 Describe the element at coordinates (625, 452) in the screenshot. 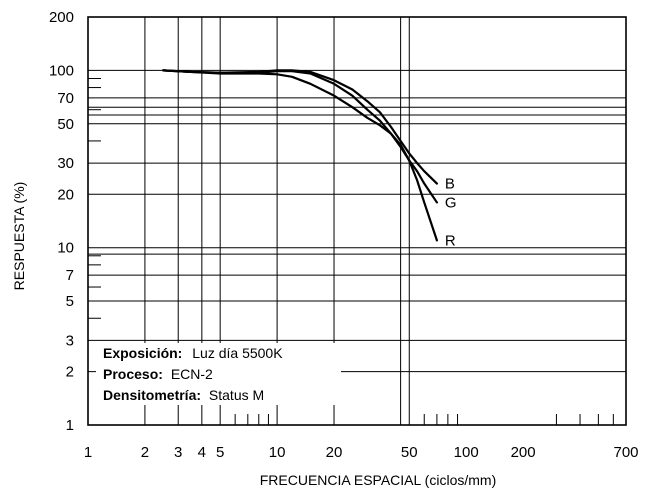

I see `x-tick-label: 700` at that location.